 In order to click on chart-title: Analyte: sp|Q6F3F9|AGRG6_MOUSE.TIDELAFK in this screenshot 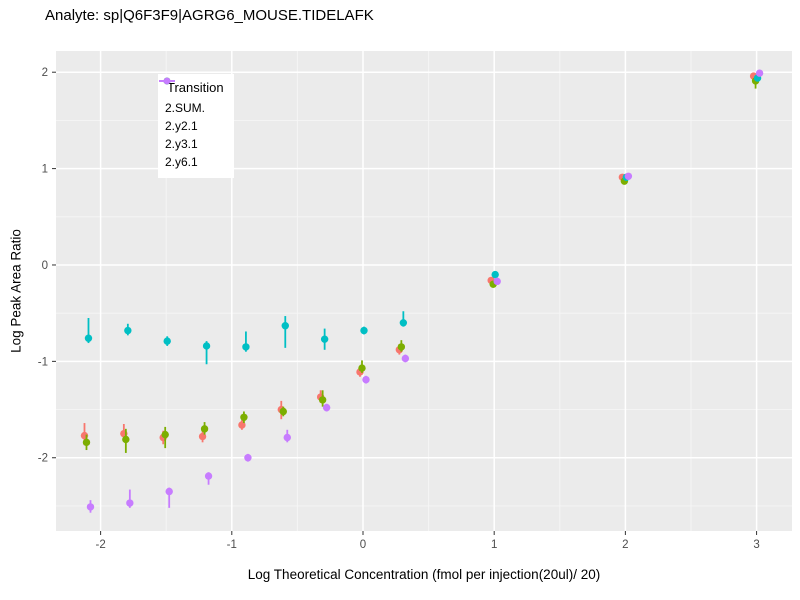, I will do `click(209, 15)`.